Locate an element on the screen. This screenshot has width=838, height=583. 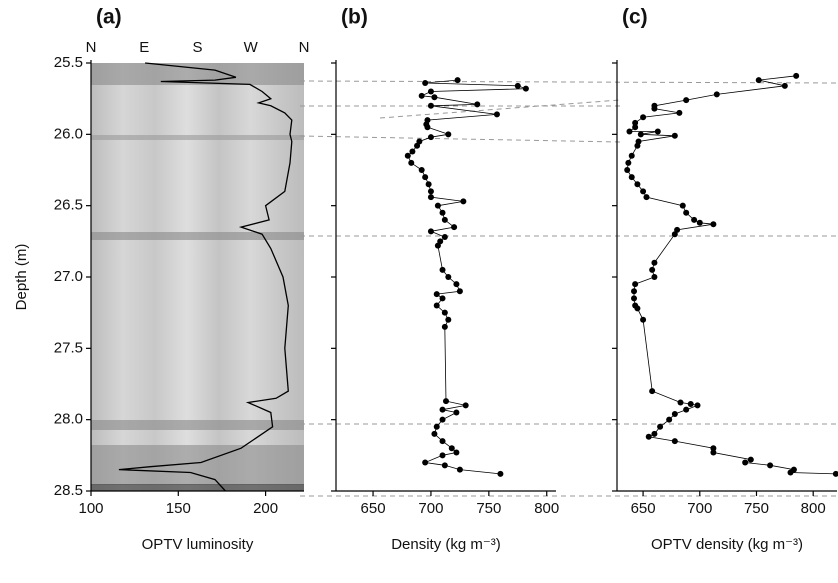
x-axis-label: OPTV luminosity is located at coordinates (198, 544).